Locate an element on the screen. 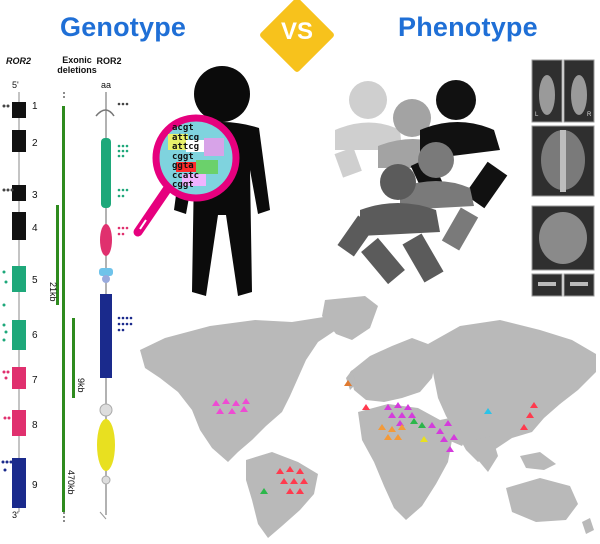 This screenshot has height=544, width=600. continent-south-america is located at coordinates (282, 495).